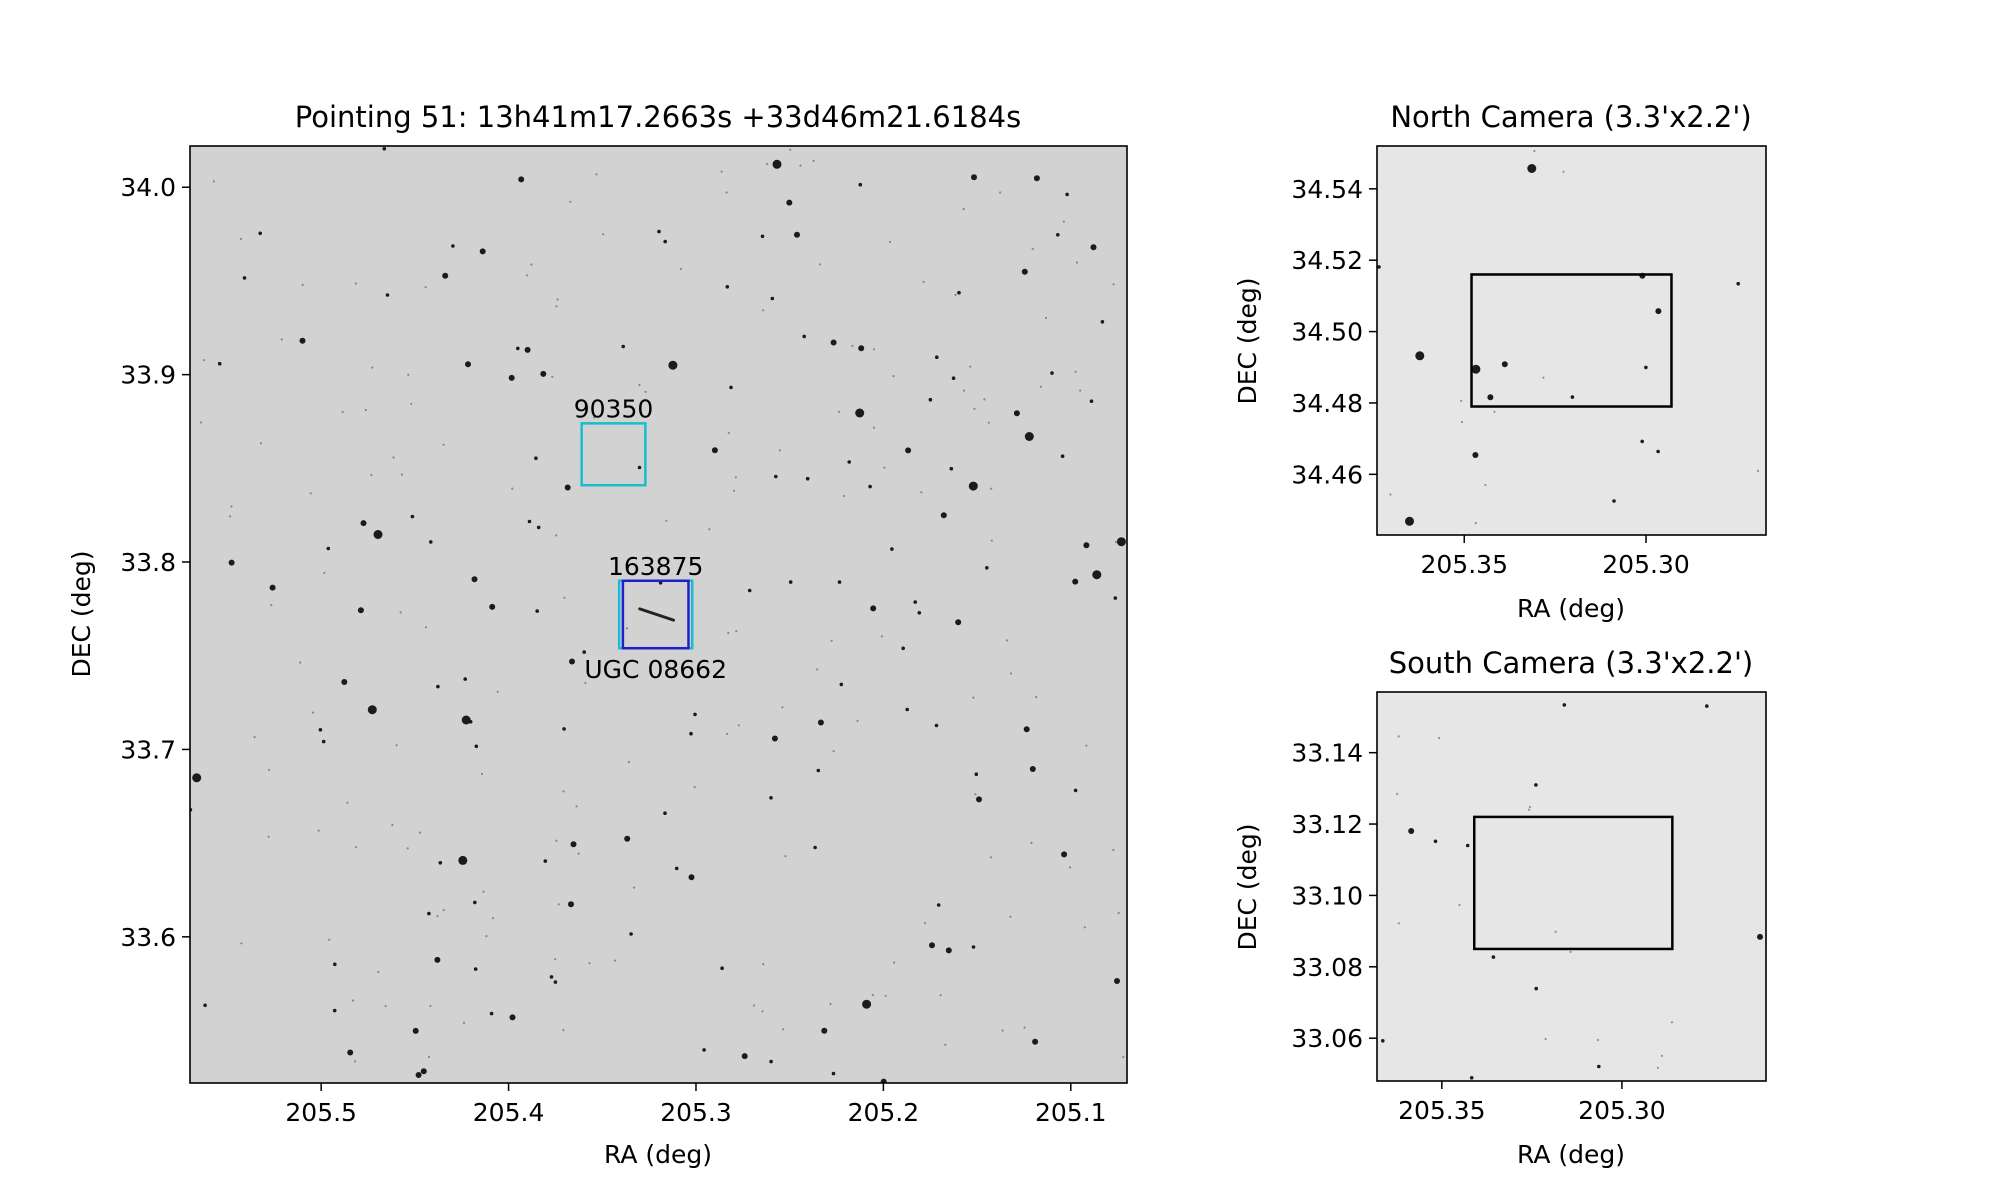  Describe the element at coordinates (148, 375) in the screenshot. I see `y-tick-label: 33.9` at that location.